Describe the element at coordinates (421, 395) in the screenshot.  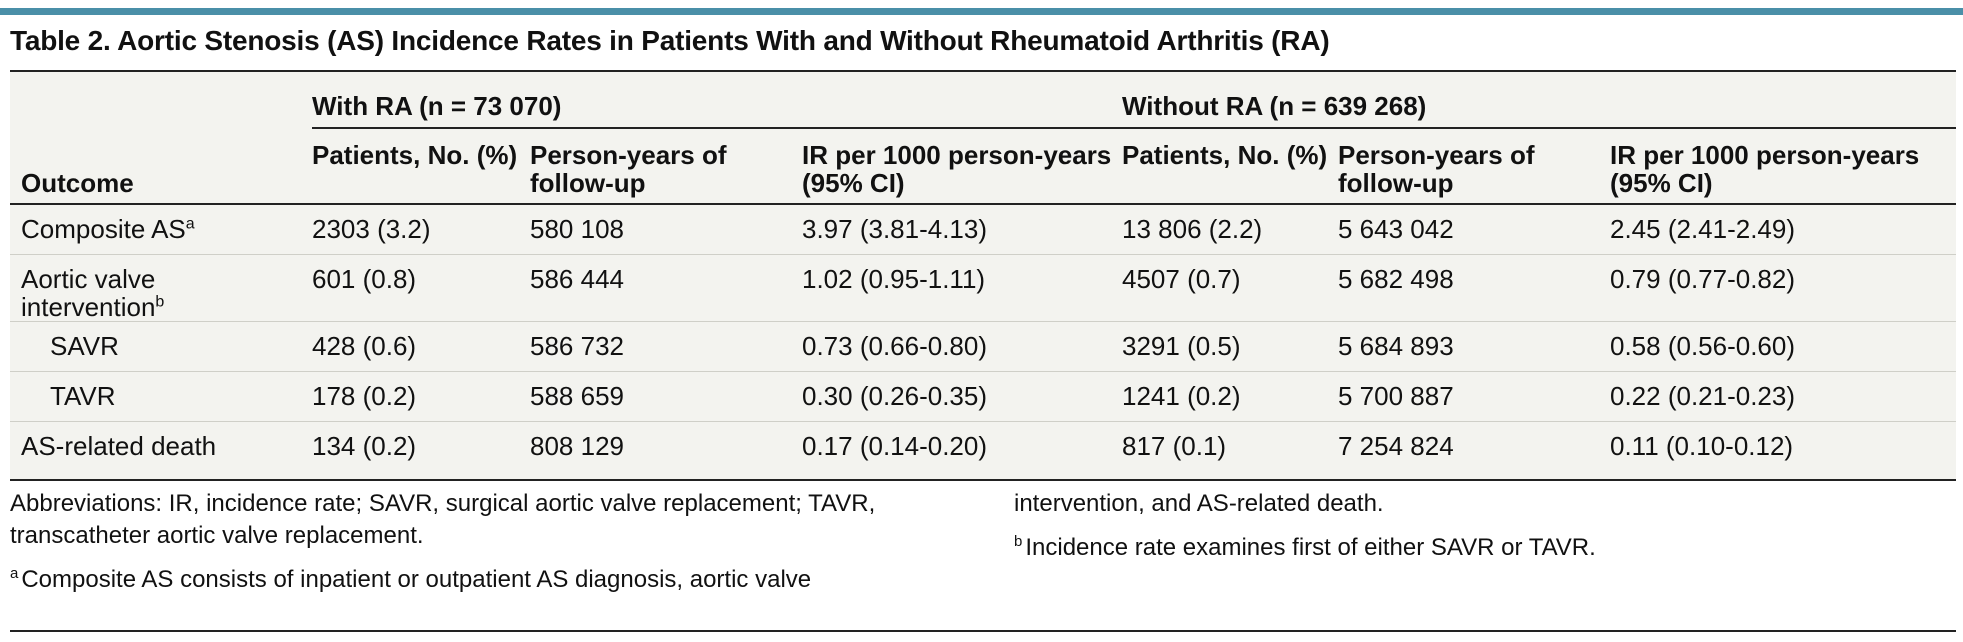
I see `cell-with-patients: 178 (0.2)` at that location.